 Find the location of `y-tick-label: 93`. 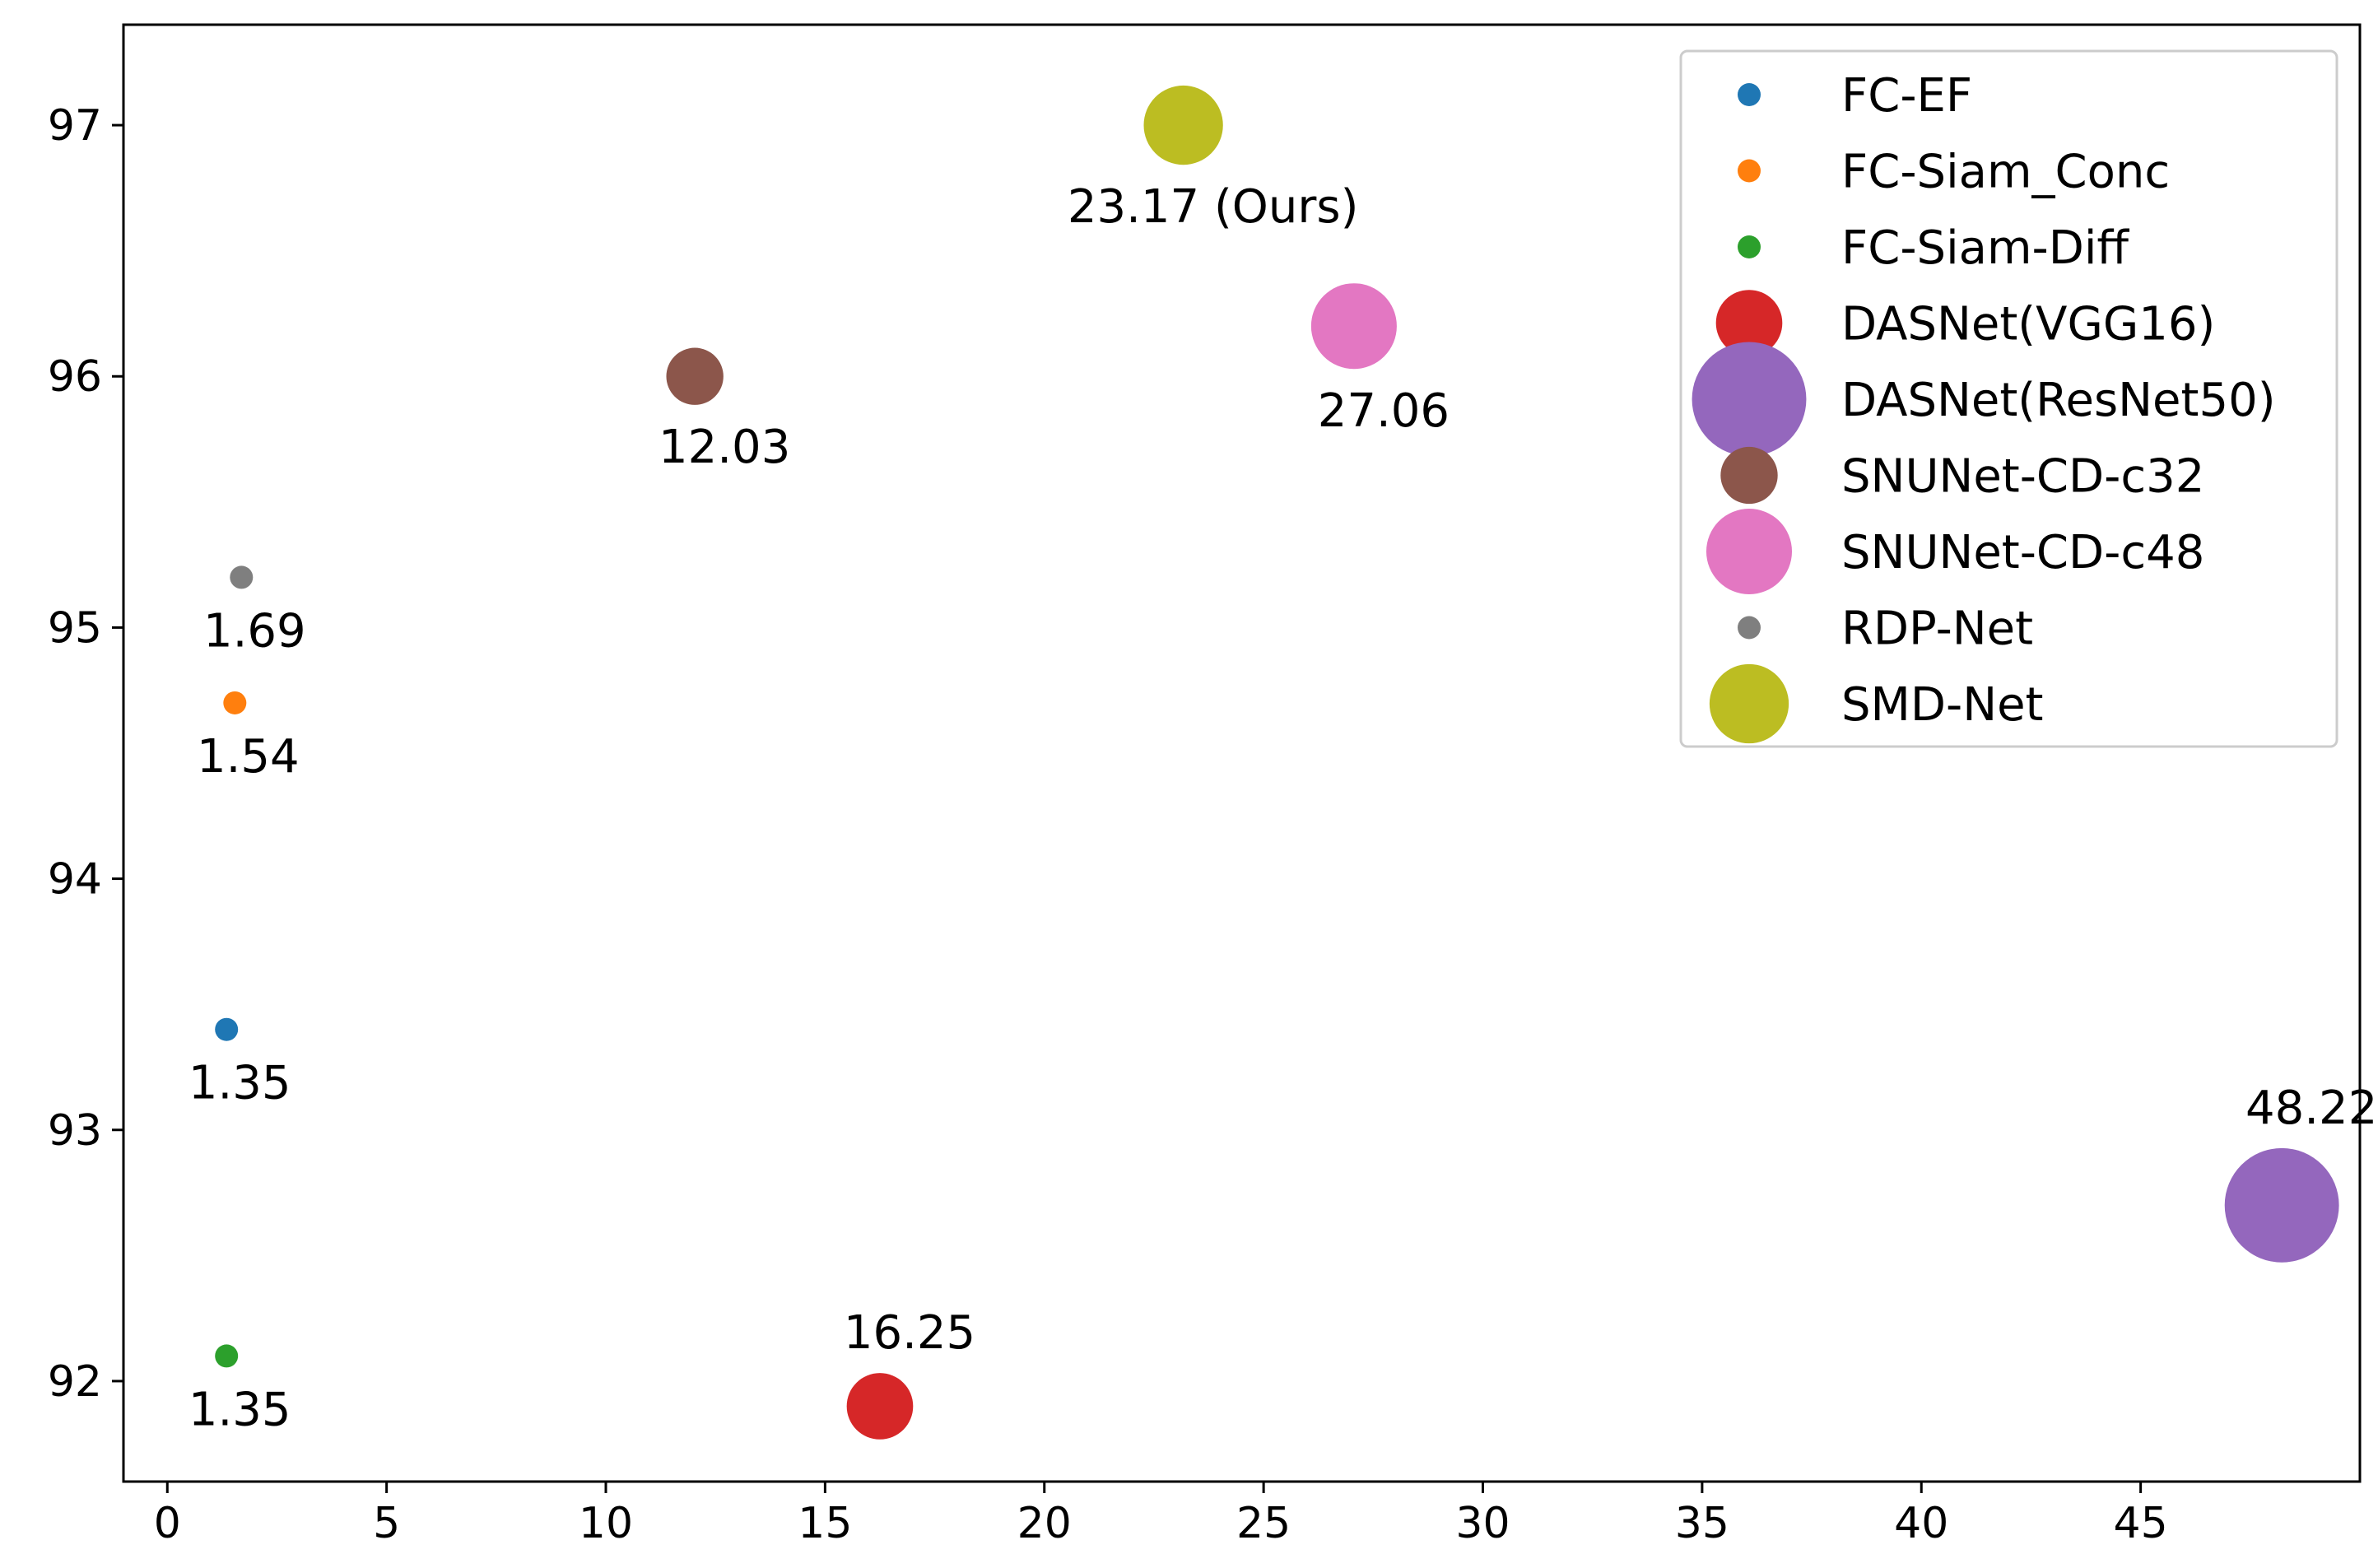

y-tick-label: 93 is located at coordinates (75, 1131).